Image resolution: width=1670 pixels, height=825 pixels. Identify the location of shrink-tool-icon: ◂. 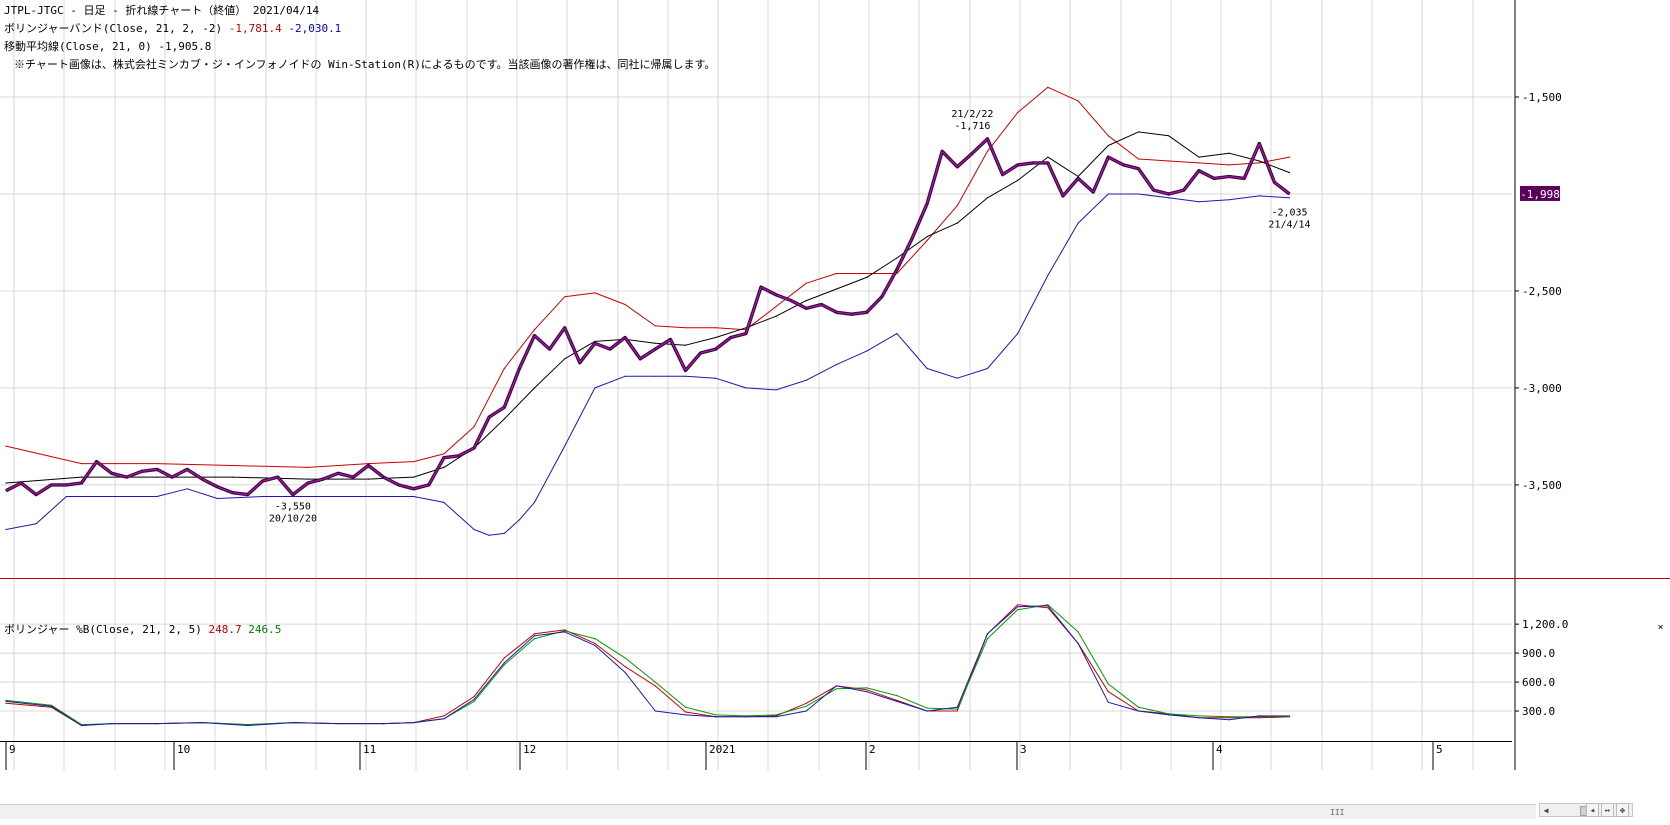
(1592, 810).